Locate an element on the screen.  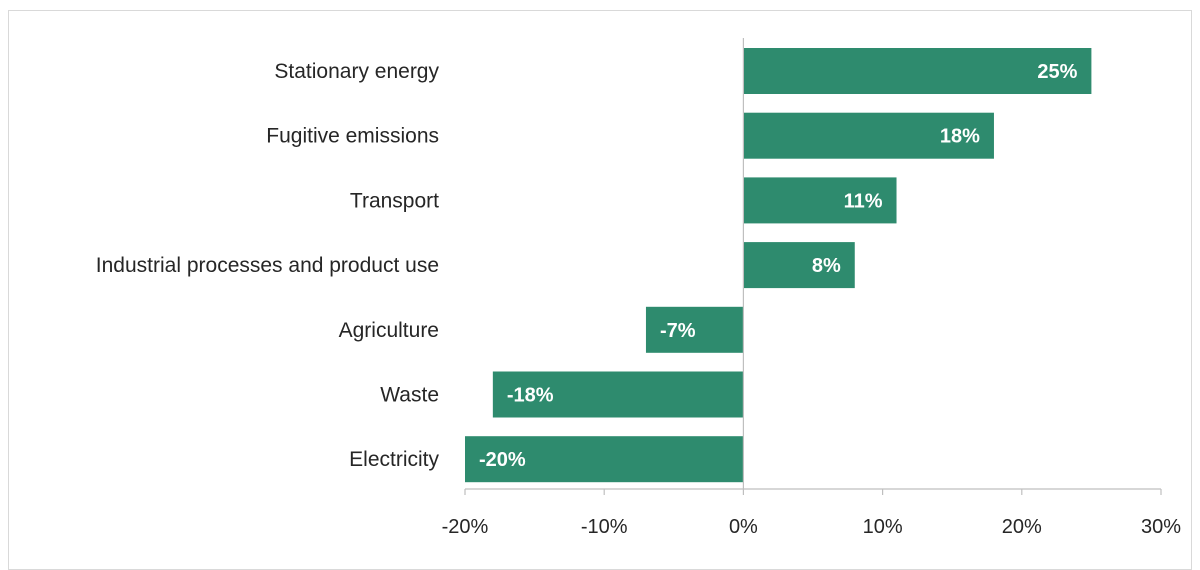
x-tick-label: 30% is located at coordinates (1161, 527).